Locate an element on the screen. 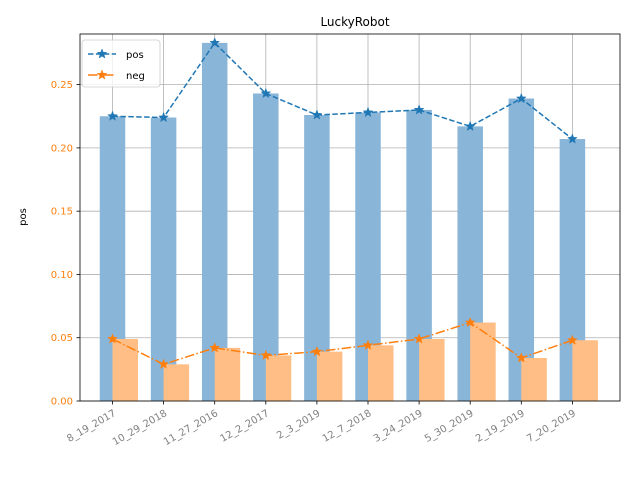 This screenshot has height=480, width=640. y-axis-label: pos is located at coordinates (23, 217).